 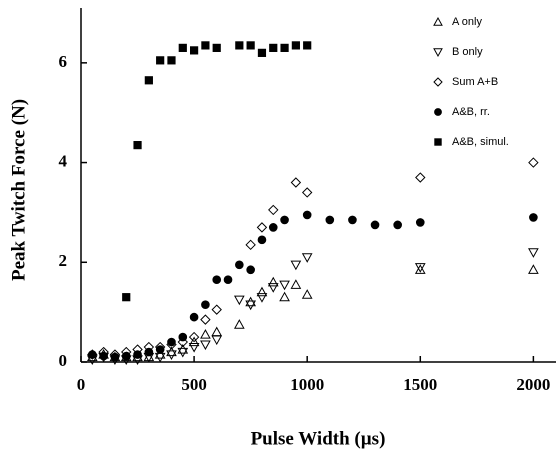 I want to click on legend-label: A&B, simul., so click(x=480, y=142).